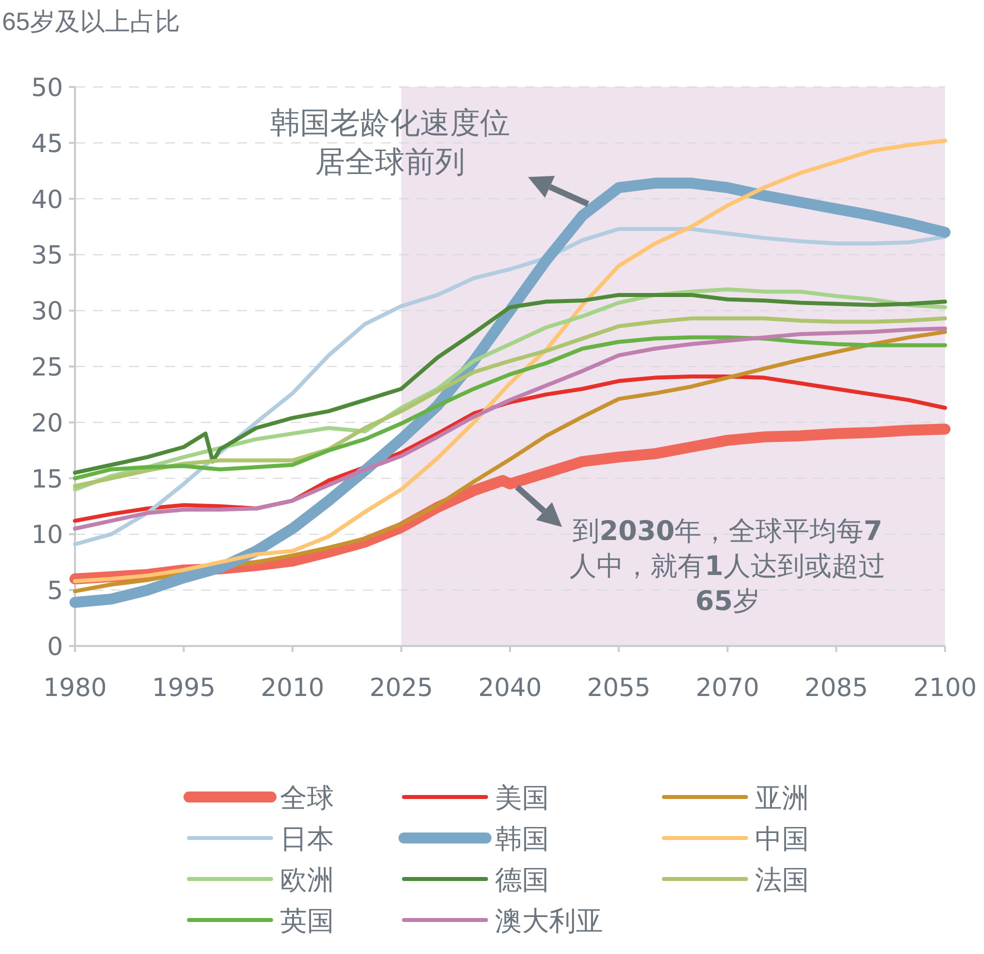  Describe the element at coordinates (549, 921) in the screenshot. I see `legend-label: 澳大利亚` at that location.